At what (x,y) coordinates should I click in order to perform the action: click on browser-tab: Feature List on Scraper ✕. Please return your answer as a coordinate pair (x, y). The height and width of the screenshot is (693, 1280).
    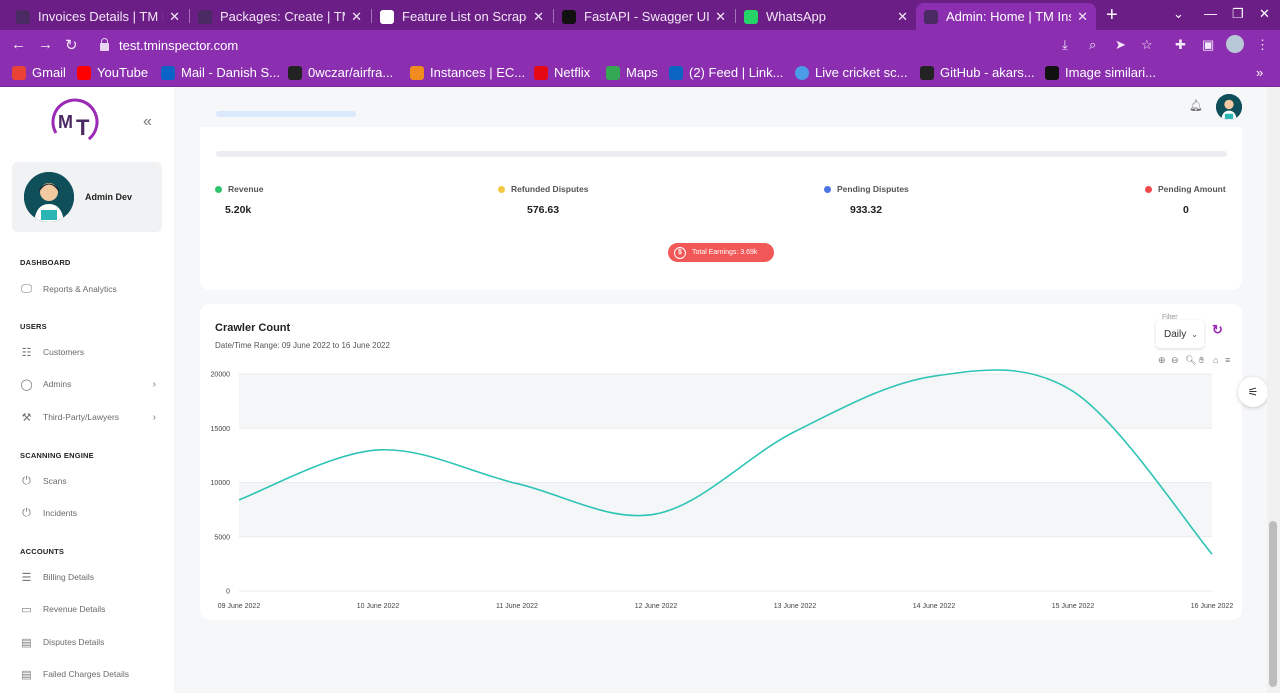
    Looking at the image, I should click on (462, 16).